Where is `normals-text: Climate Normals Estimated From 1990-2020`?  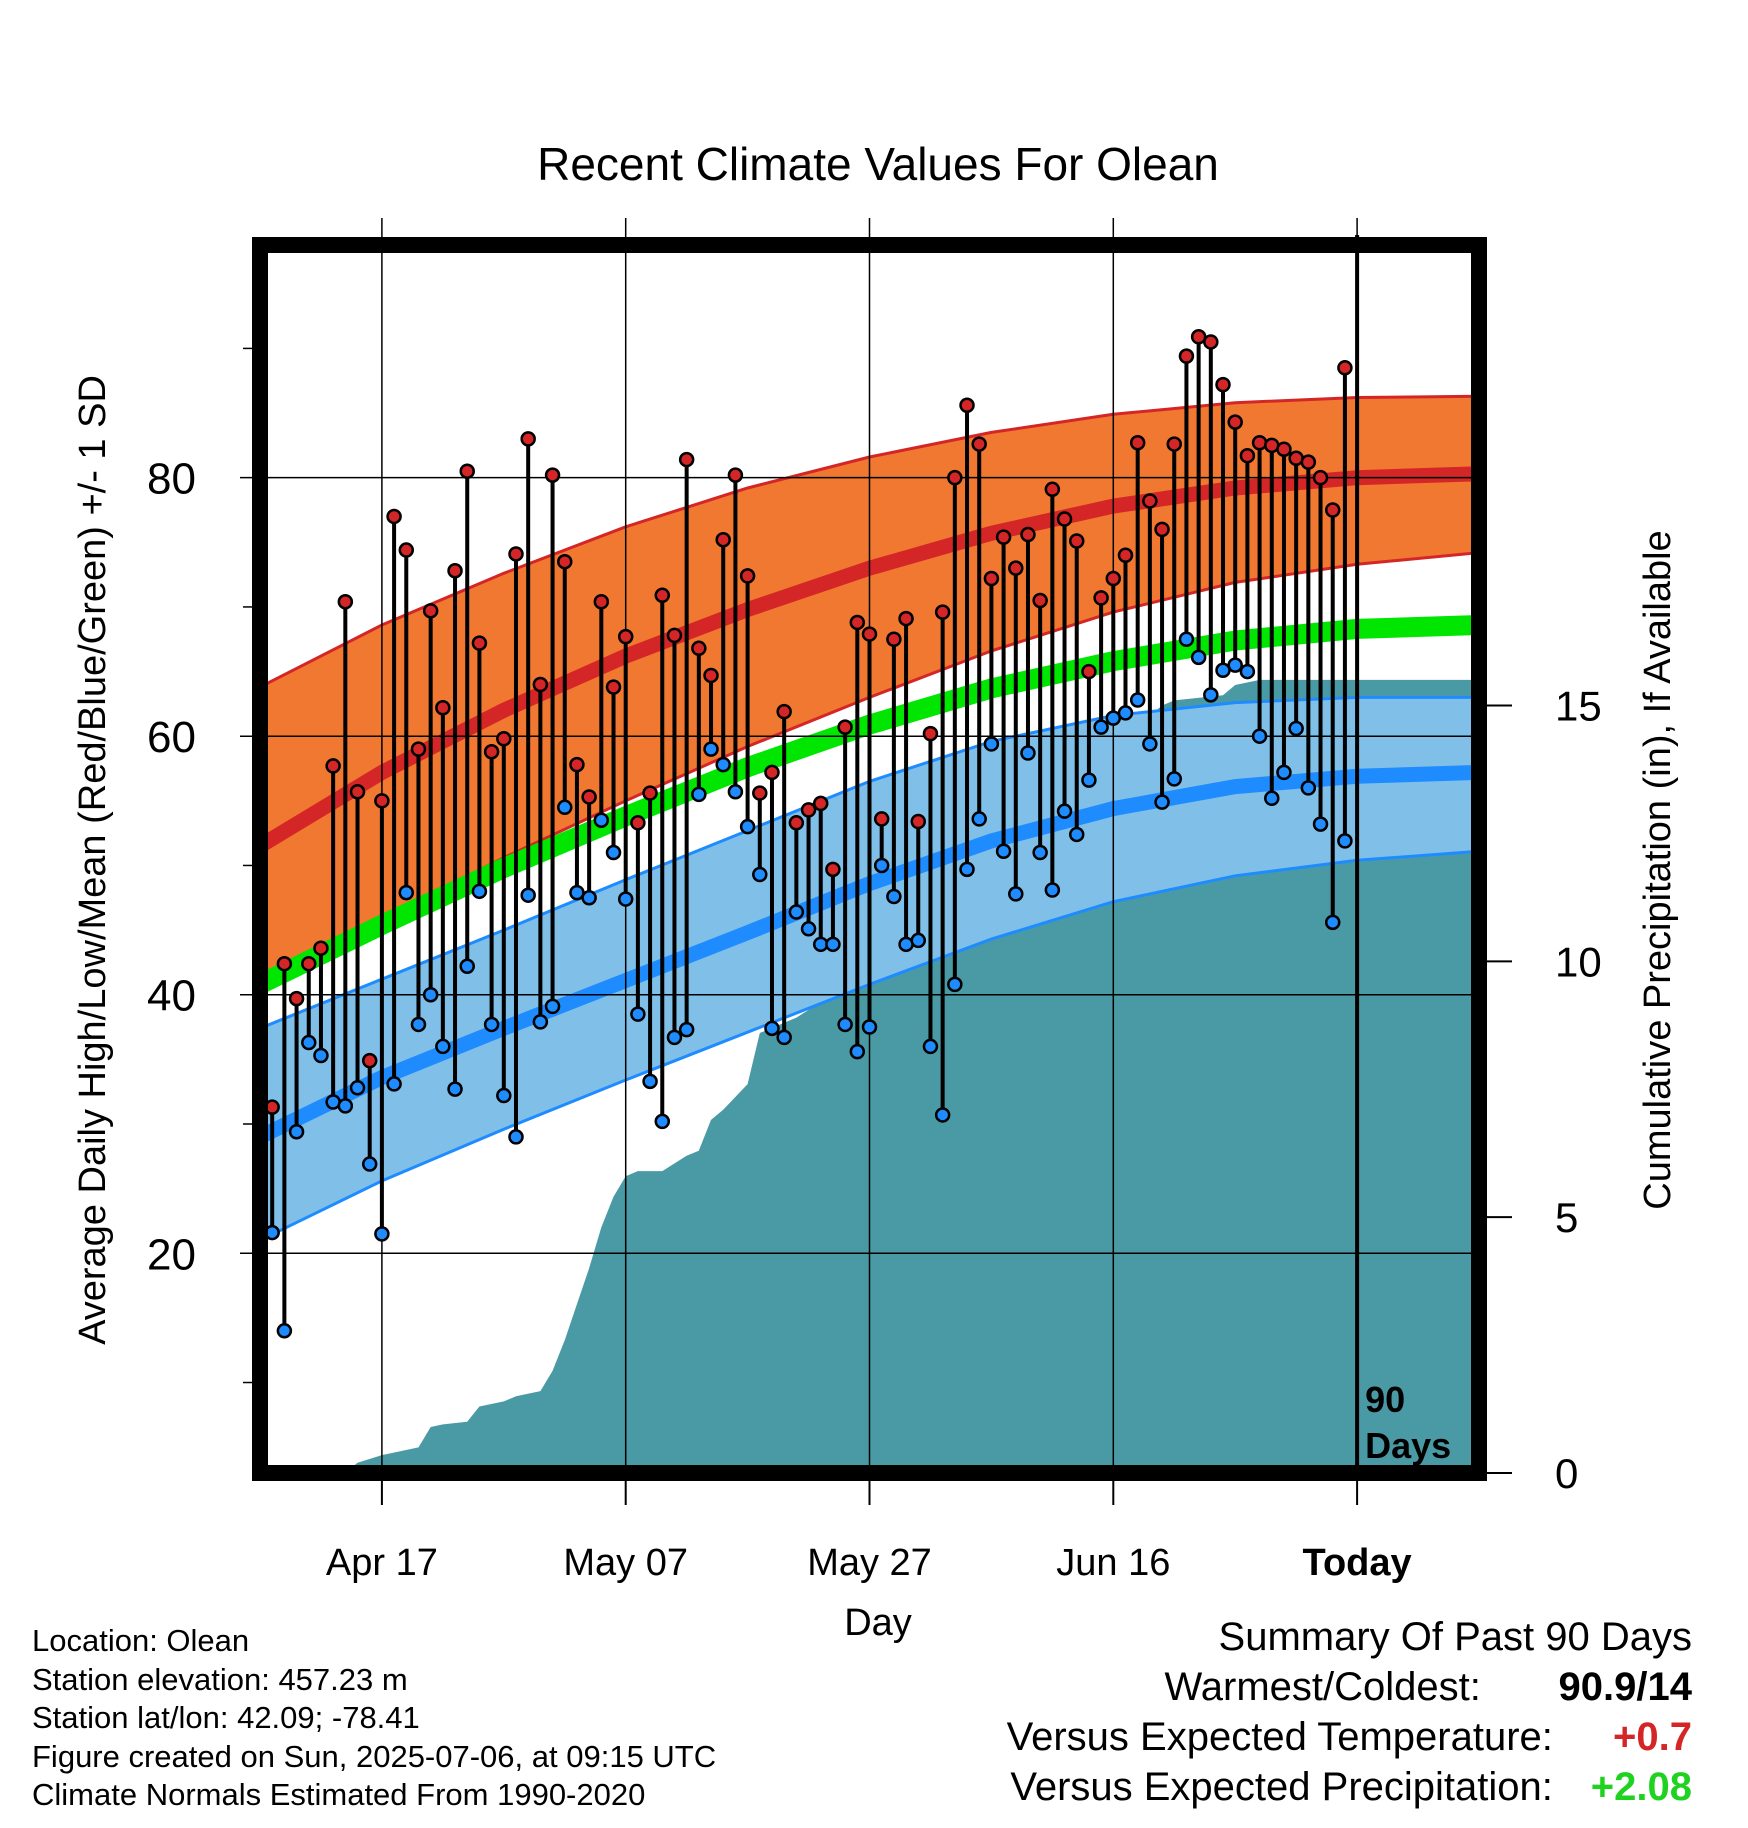
normals-text: Climate Normals Estimated From 1990-2020 is located at coordinates (339, 1794).